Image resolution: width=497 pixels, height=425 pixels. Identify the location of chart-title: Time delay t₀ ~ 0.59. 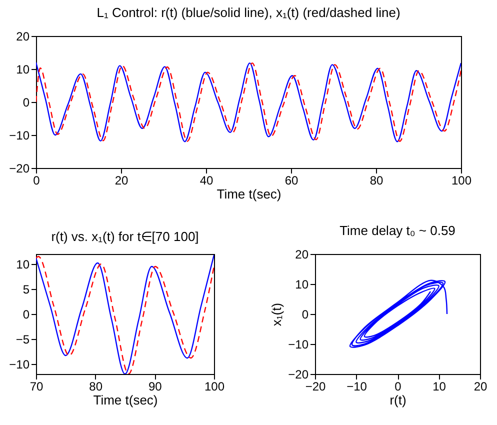
(398, 230).